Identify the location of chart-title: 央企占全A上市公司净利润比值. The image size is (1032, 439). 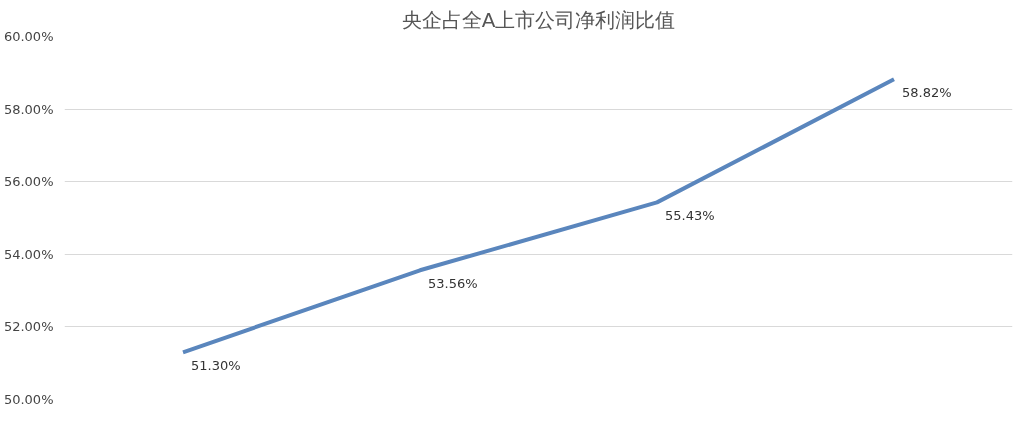
(538, 19).